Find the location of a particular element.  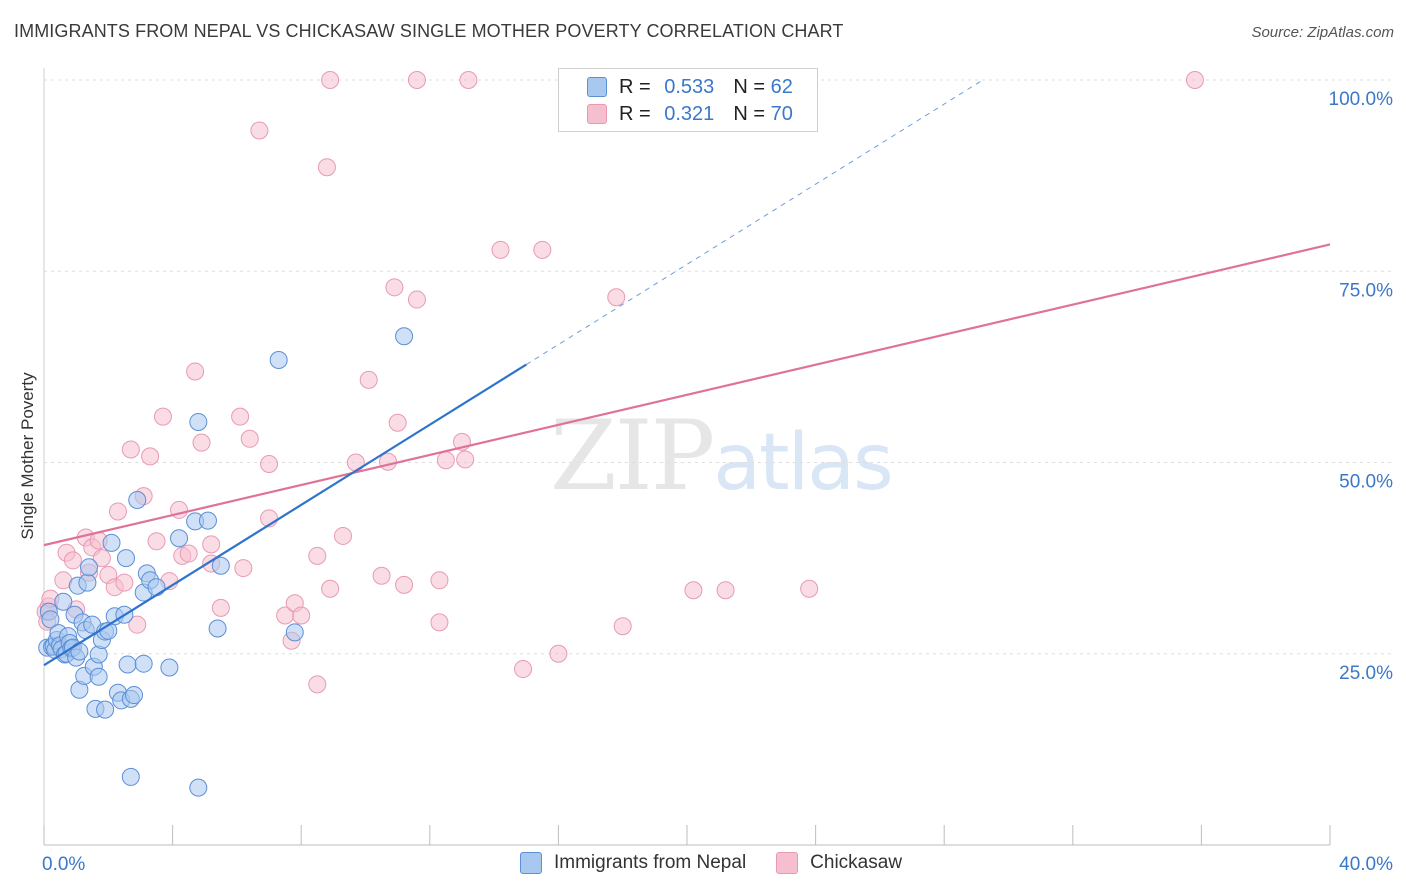

legend-label-nepal: Immigrants from Nepal is located at coordinates (650, 862).